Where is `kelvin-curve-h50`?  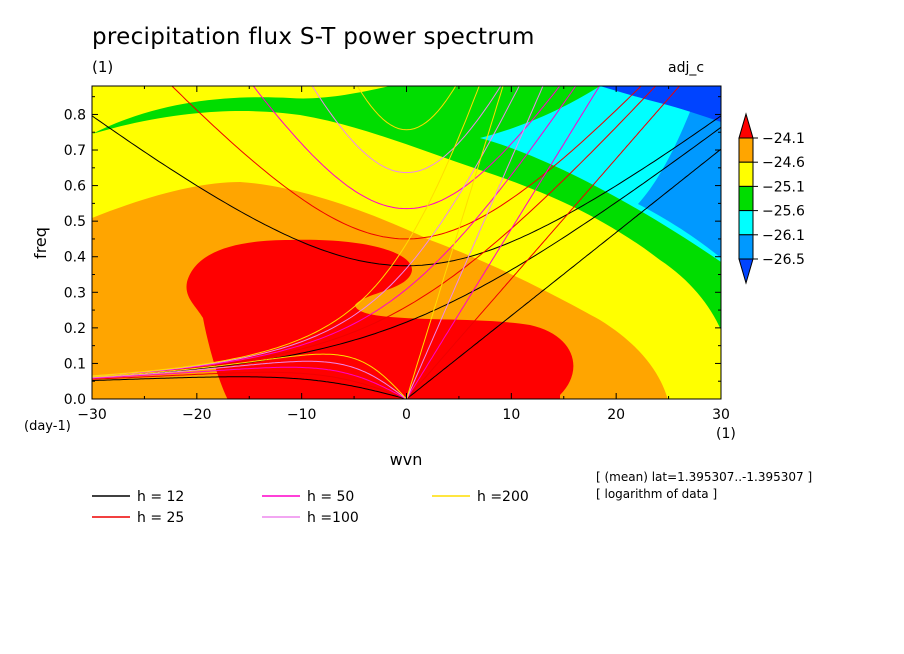
kelvin-curve-h50 is located at coordinates (503, 242).